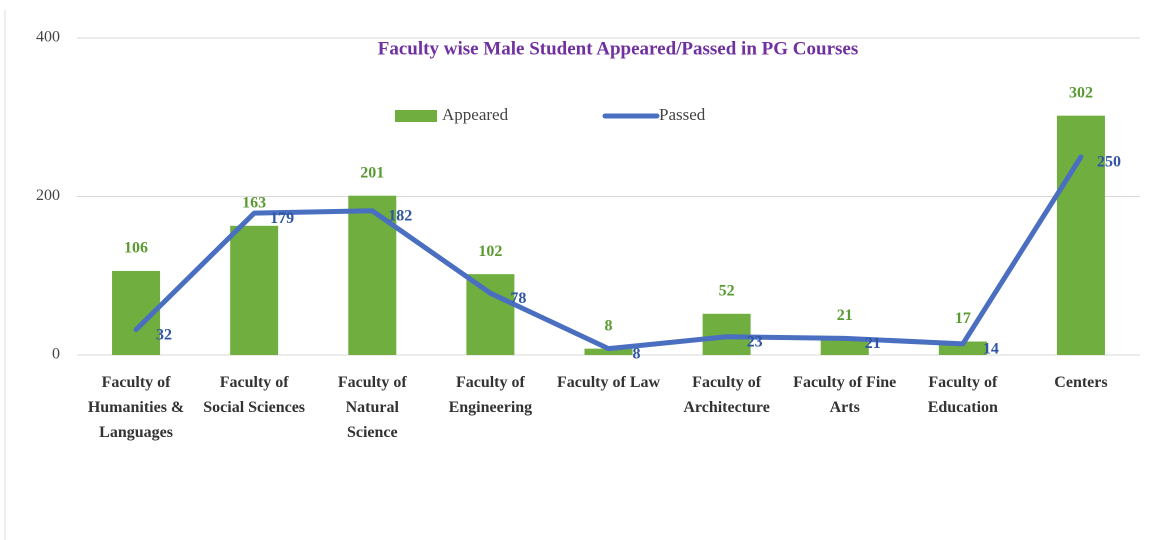 The width and height of the screenshot is (1149, 540). What do you see at coordinates (726, 395) in the screenshot?
I see `x-tick-label: Faculty of Architecture` at bounding box center [726, 395].